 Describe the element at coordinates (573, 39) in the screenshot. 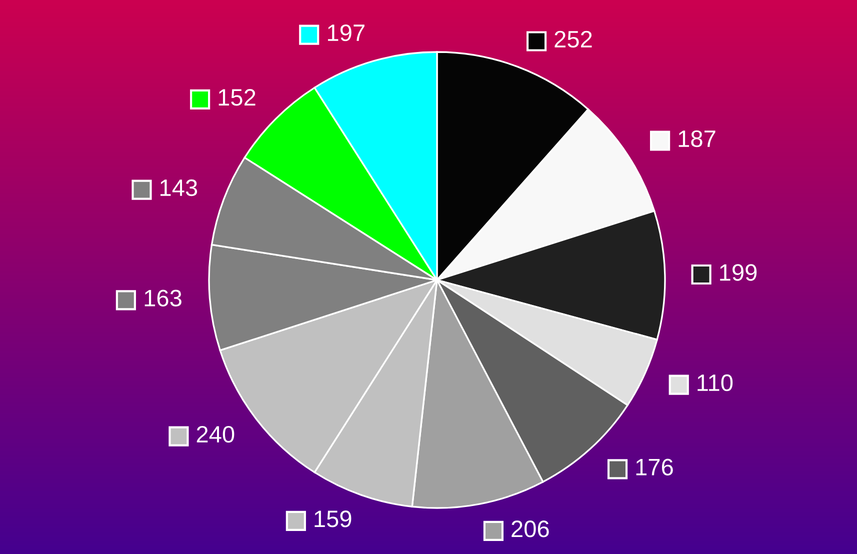

I see `data-label: 252` at that location.